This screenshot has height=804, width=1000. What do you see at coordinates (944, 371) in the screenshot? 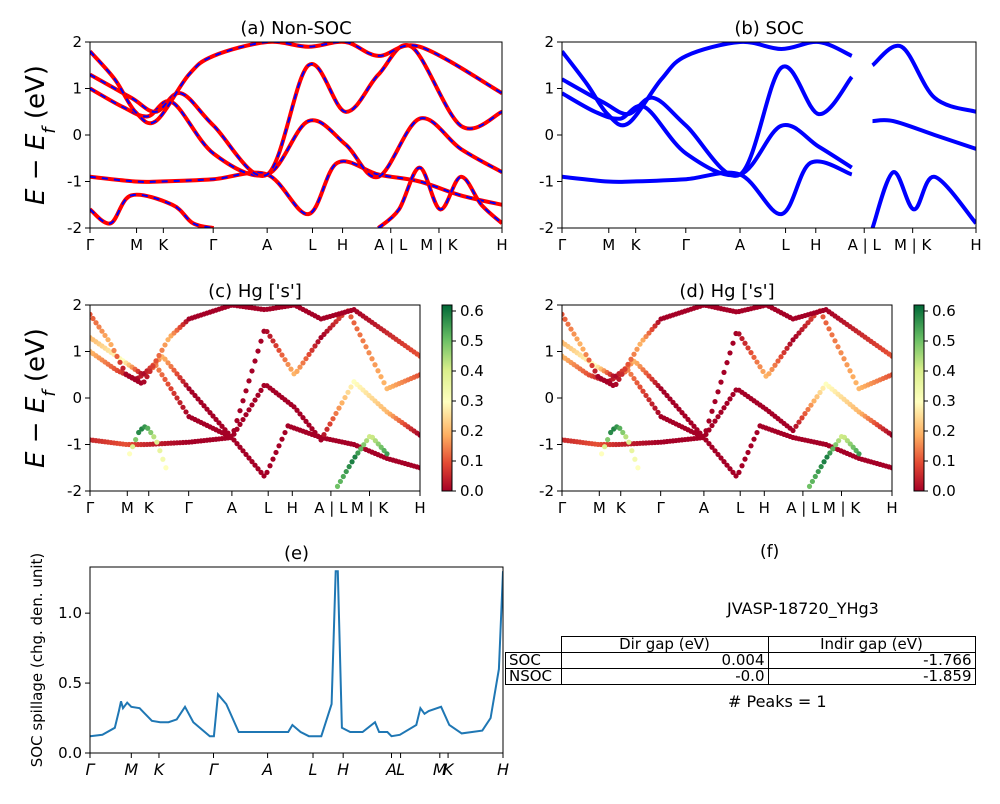
I see `colorbar-tick-label: 0.4` at bounding box center [944, 371].